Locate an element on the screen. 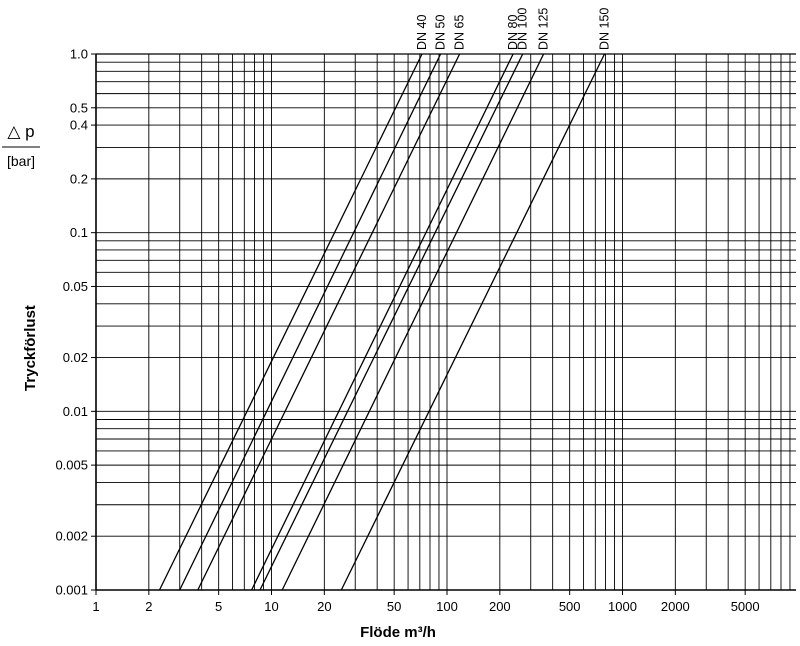  x-tick-label: 1 is located at coordinates (95, 606).